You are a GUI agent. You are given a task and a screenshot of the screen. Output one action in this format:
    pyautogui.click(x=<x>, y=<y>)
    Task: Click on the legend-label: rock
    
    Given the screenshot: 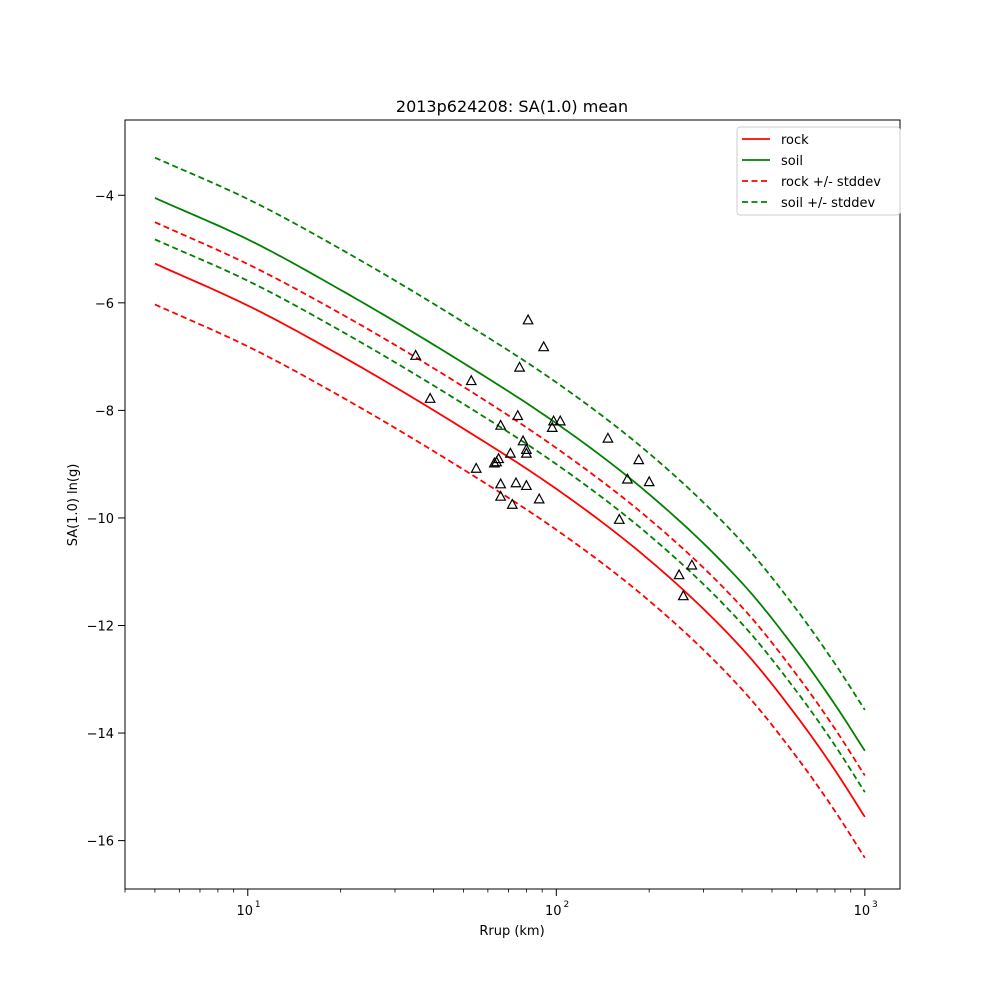 What is the action you would take?
    pyautogui.click(x=795, y=140)
    